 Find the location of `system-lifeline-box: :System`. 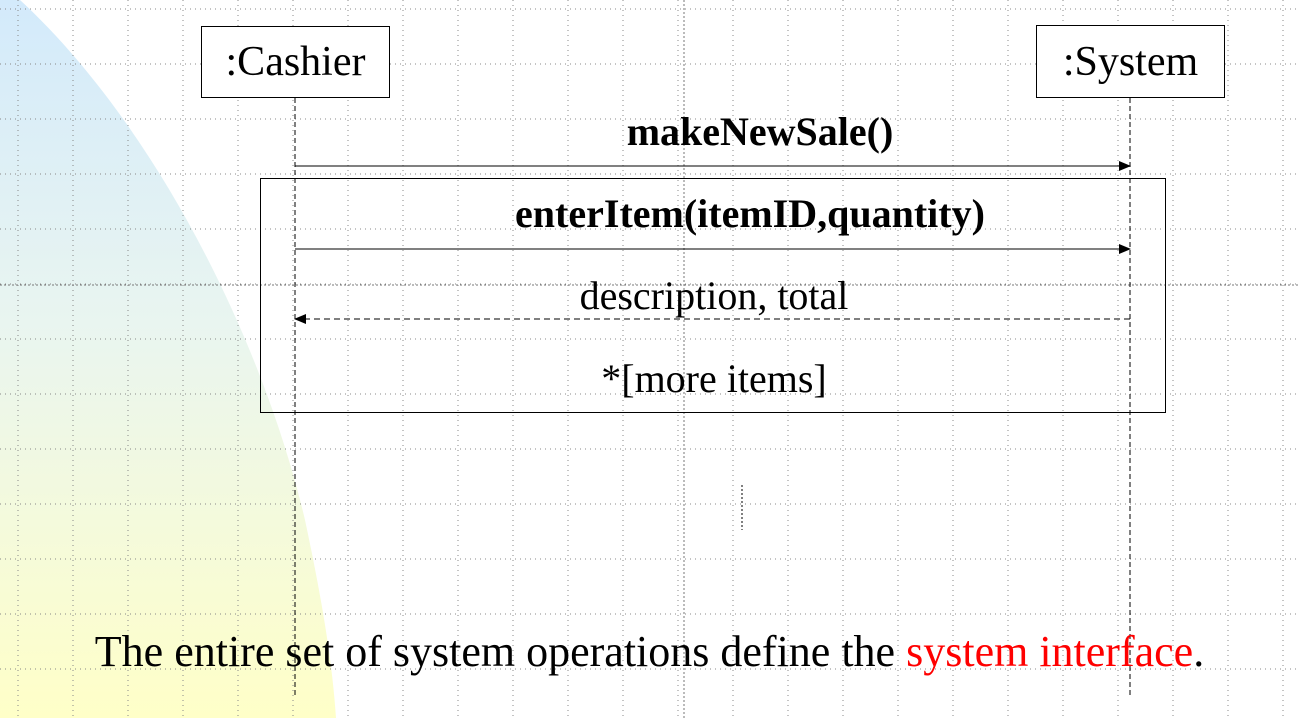

system-lifeline-box: :System is located at coordinates (1130, 61).